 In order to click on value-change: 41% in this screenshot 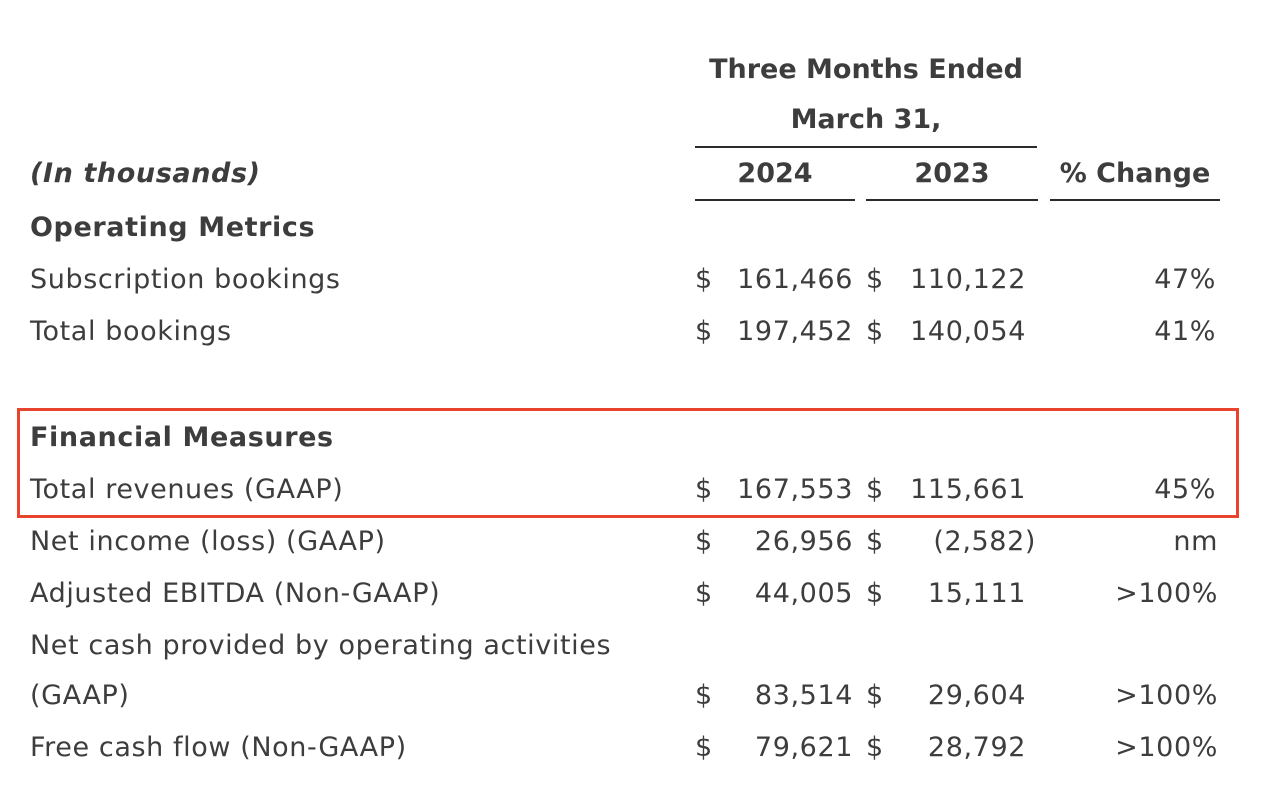, I will do `click(1185, 331)`.